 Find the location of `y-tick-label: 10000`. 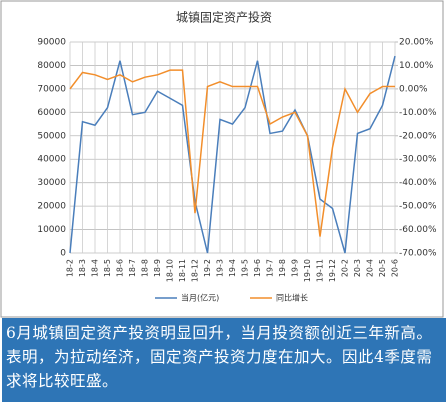

y-tick-label: 10000 is located at coordinates (51, 230).